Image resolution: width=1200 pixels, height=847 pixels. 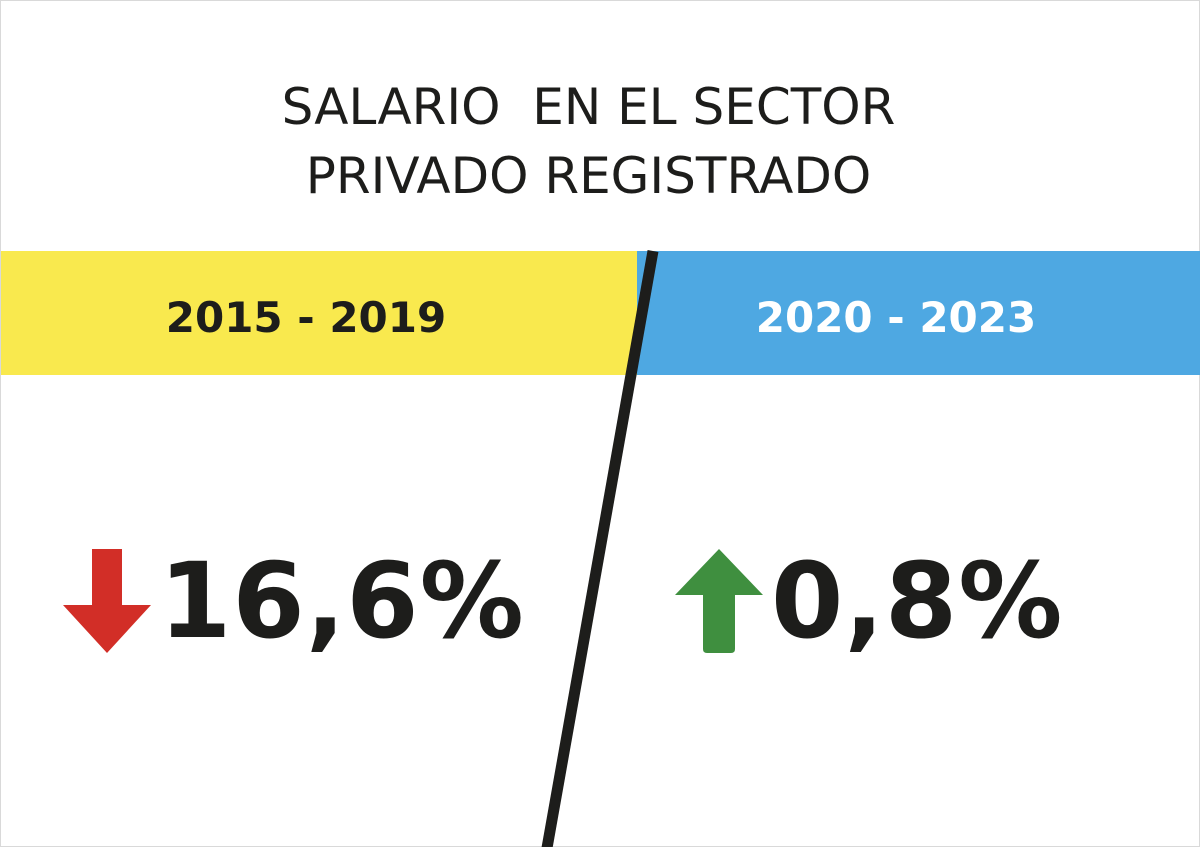 What do you see at coordinates (896, 317) in the screenshot?
I see `period-label-right: 2020 - 2023` at bounding box center [896, 317].